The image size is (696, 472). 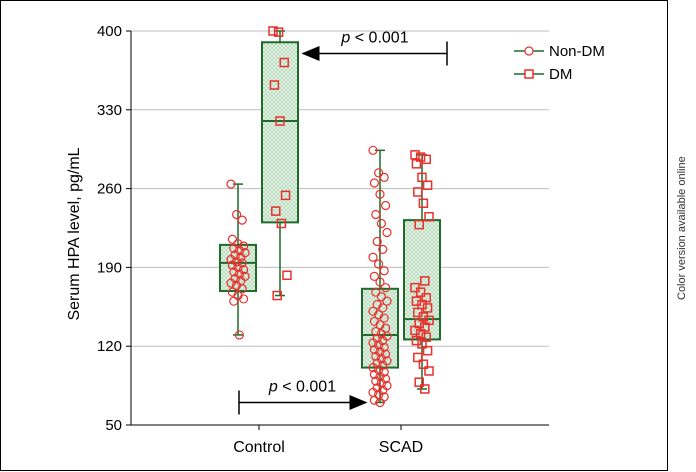 I want to click on y-tick-label: 260, so click(x=109, y=189).